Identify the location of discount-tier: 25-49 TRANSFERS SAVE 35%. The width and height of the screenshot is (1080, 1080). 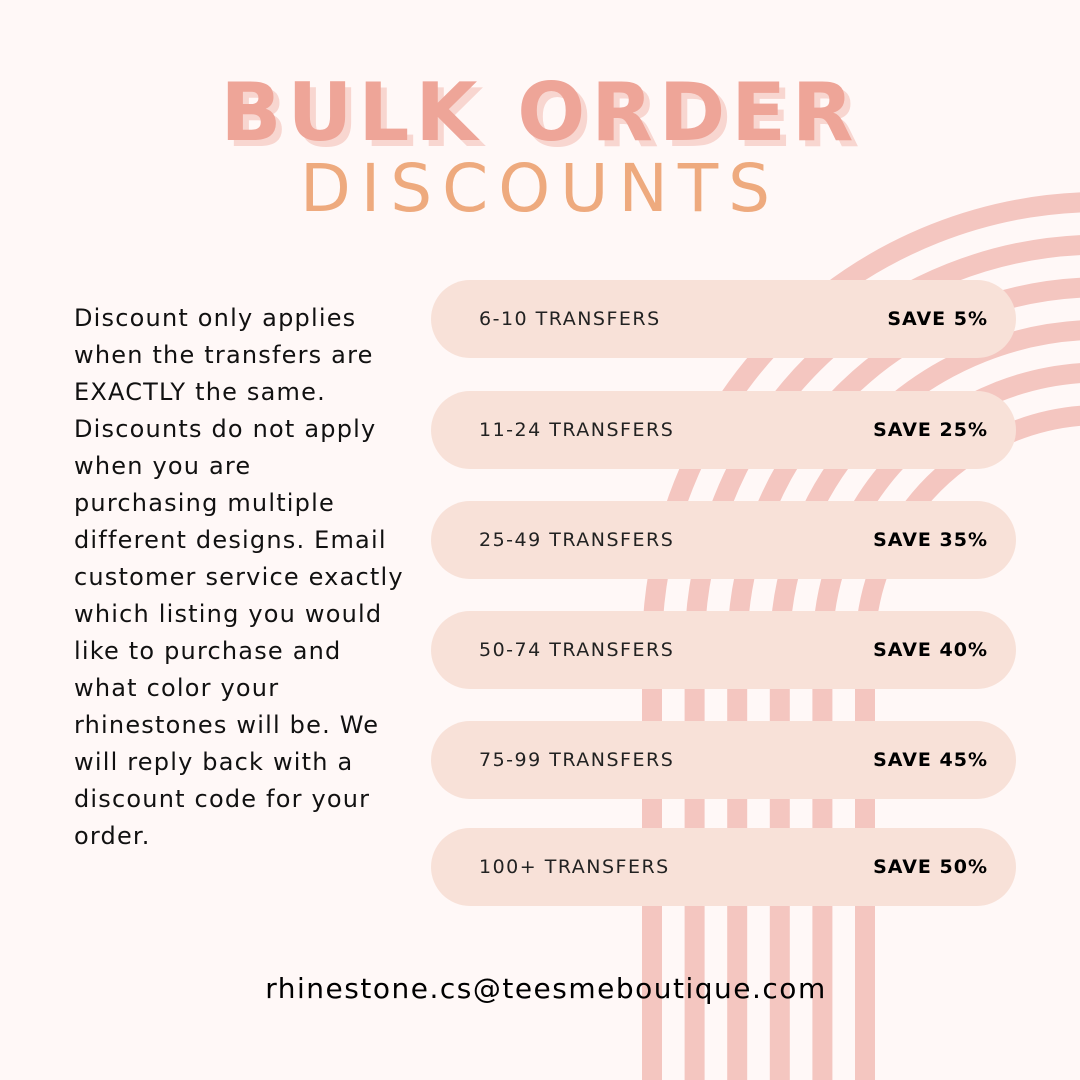
(723, 540).